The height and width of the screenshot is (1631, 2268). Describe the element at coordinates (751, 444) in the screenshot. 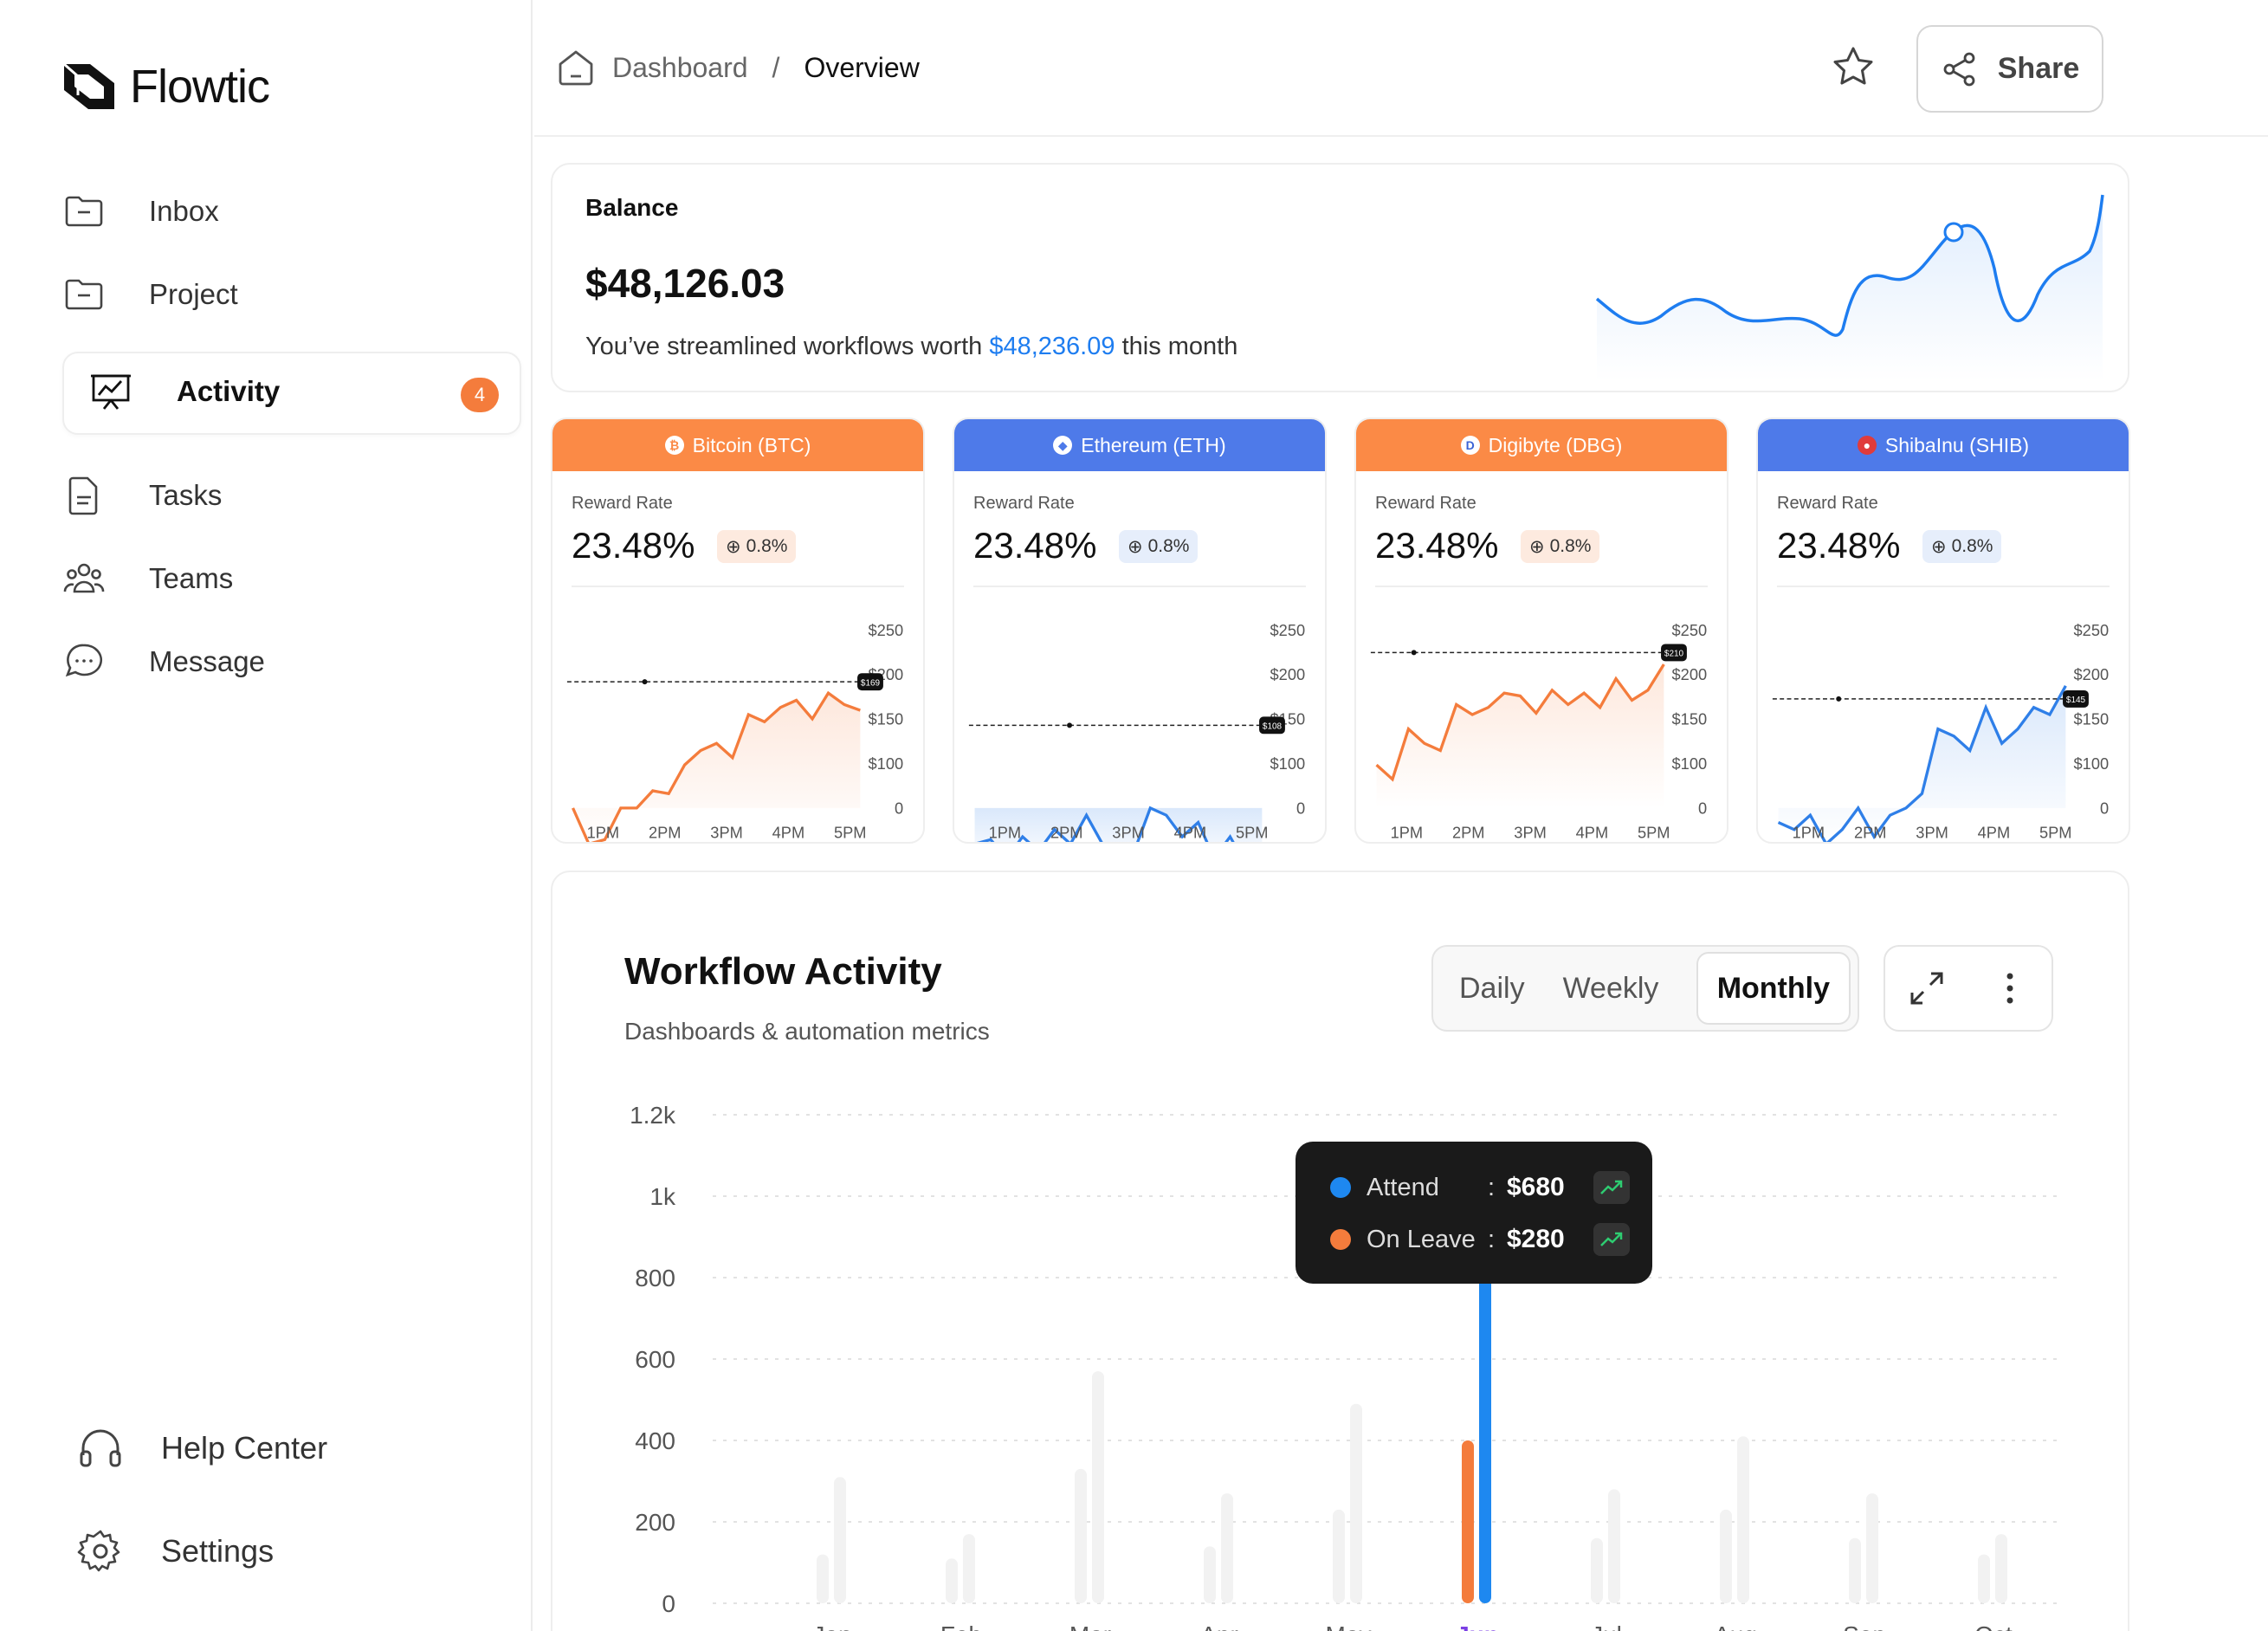

I see `coin-name: Bitcoin (BTC)` at that location.